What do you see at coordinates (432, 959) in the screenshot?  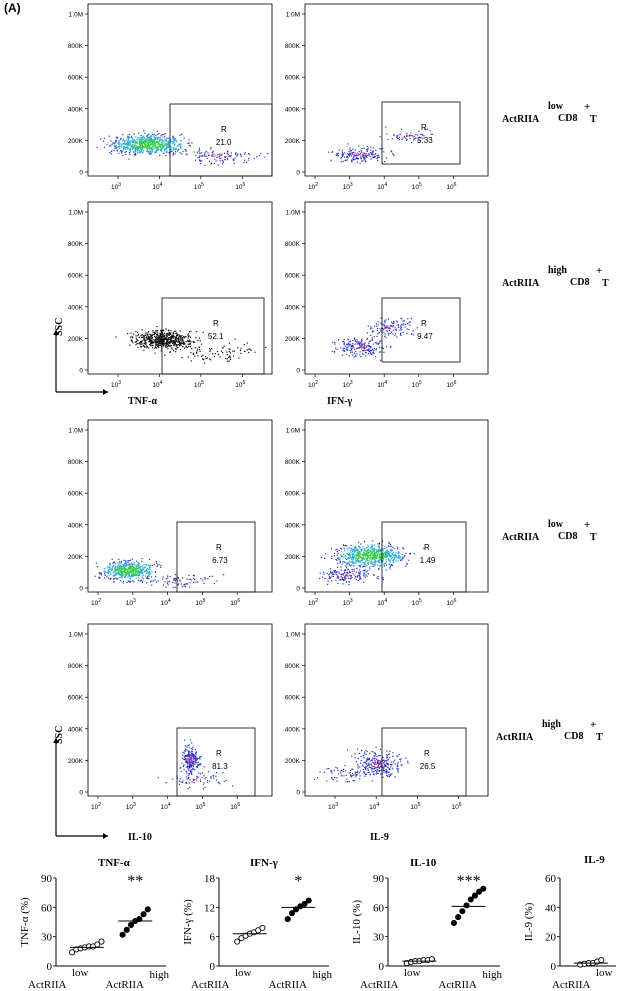 I see `data-point` at bounding box center [432, 959].